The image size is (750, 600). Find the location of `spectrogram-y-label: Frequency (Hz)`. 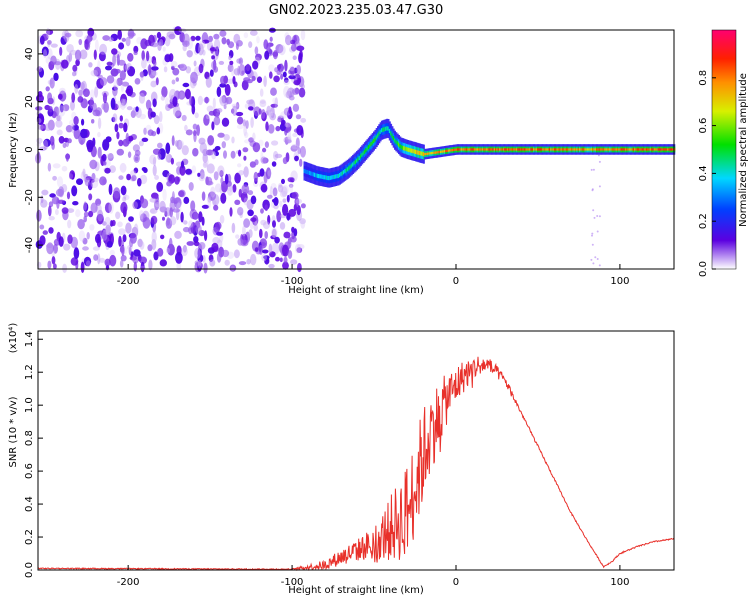

spectrogram-y-label: Frequency (Hz) is located at coordinates (13, 150).